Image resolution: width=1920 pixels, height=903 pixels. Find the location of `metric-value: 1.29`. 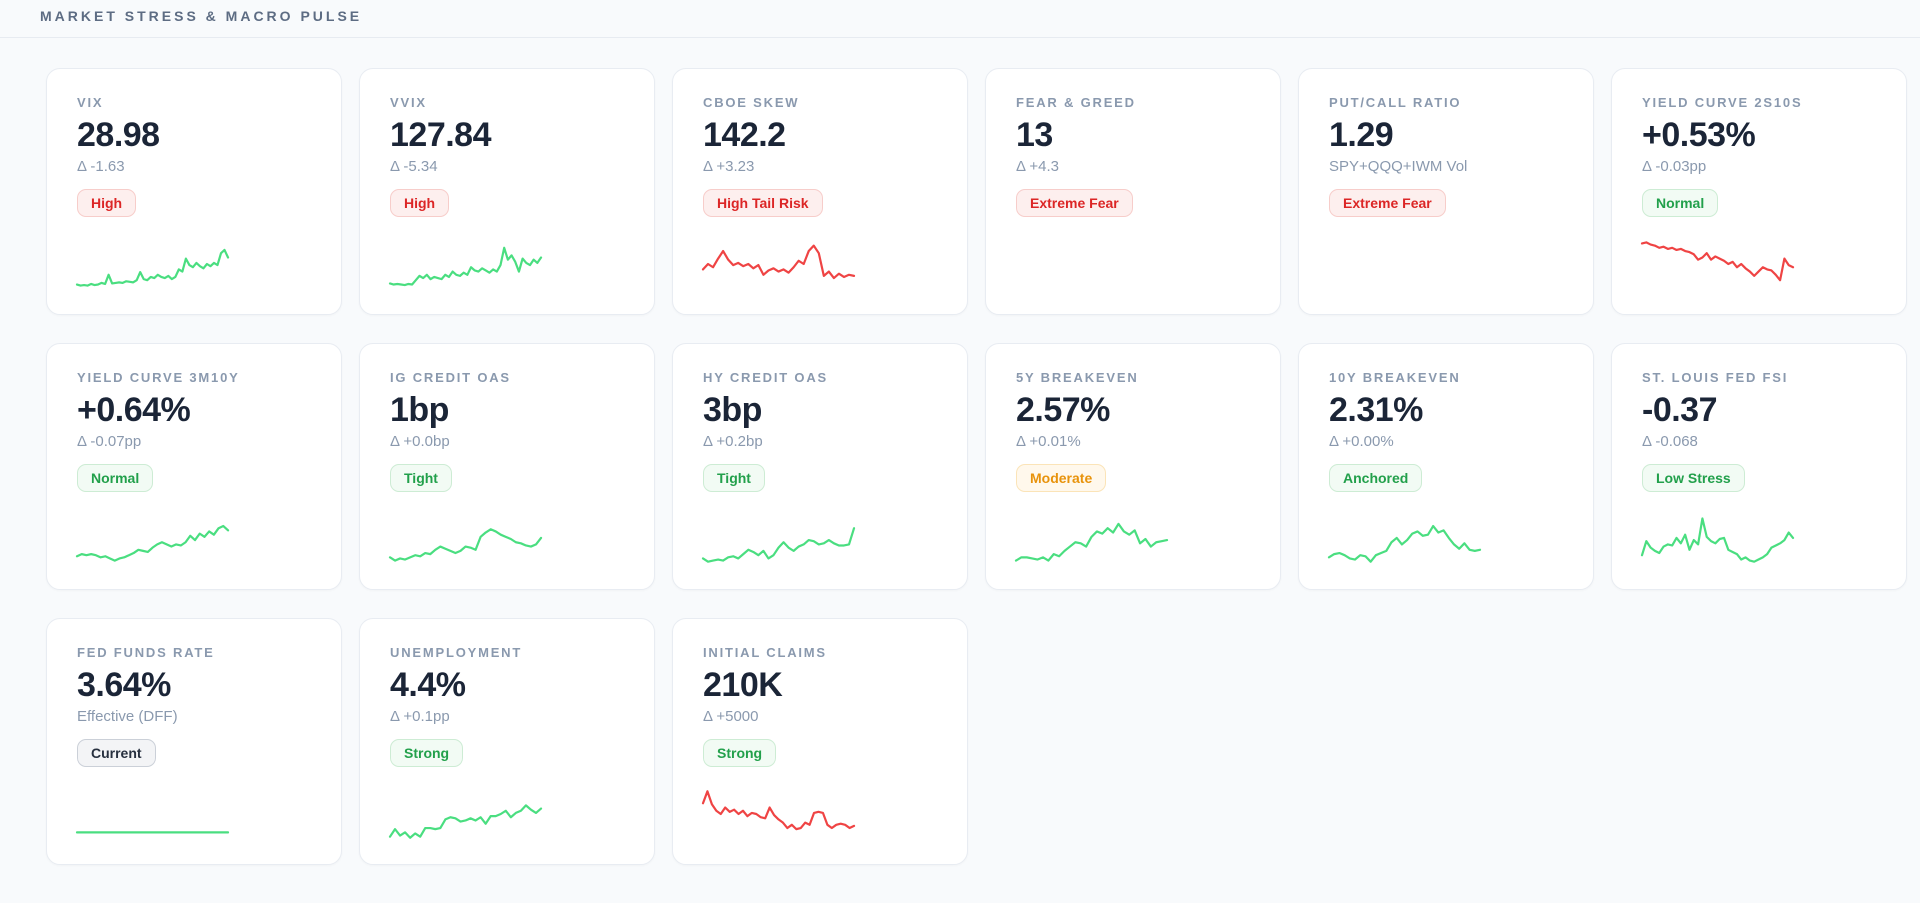

metric-value: 1.29 is located at coordinates (1361, 135).